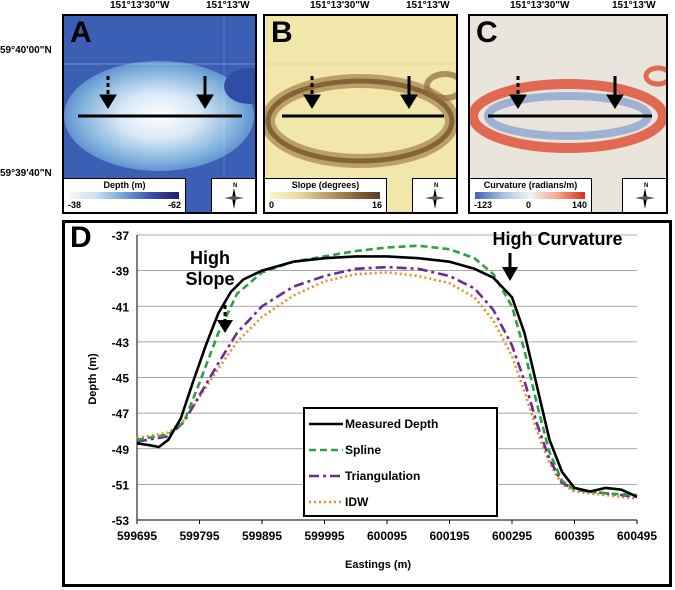 The height and width of the screenshot is (590, 675). What do you see at coordinates (326, 502) in the screenshot?
I see `legend-line-idw` at bounding box center [326, 502].